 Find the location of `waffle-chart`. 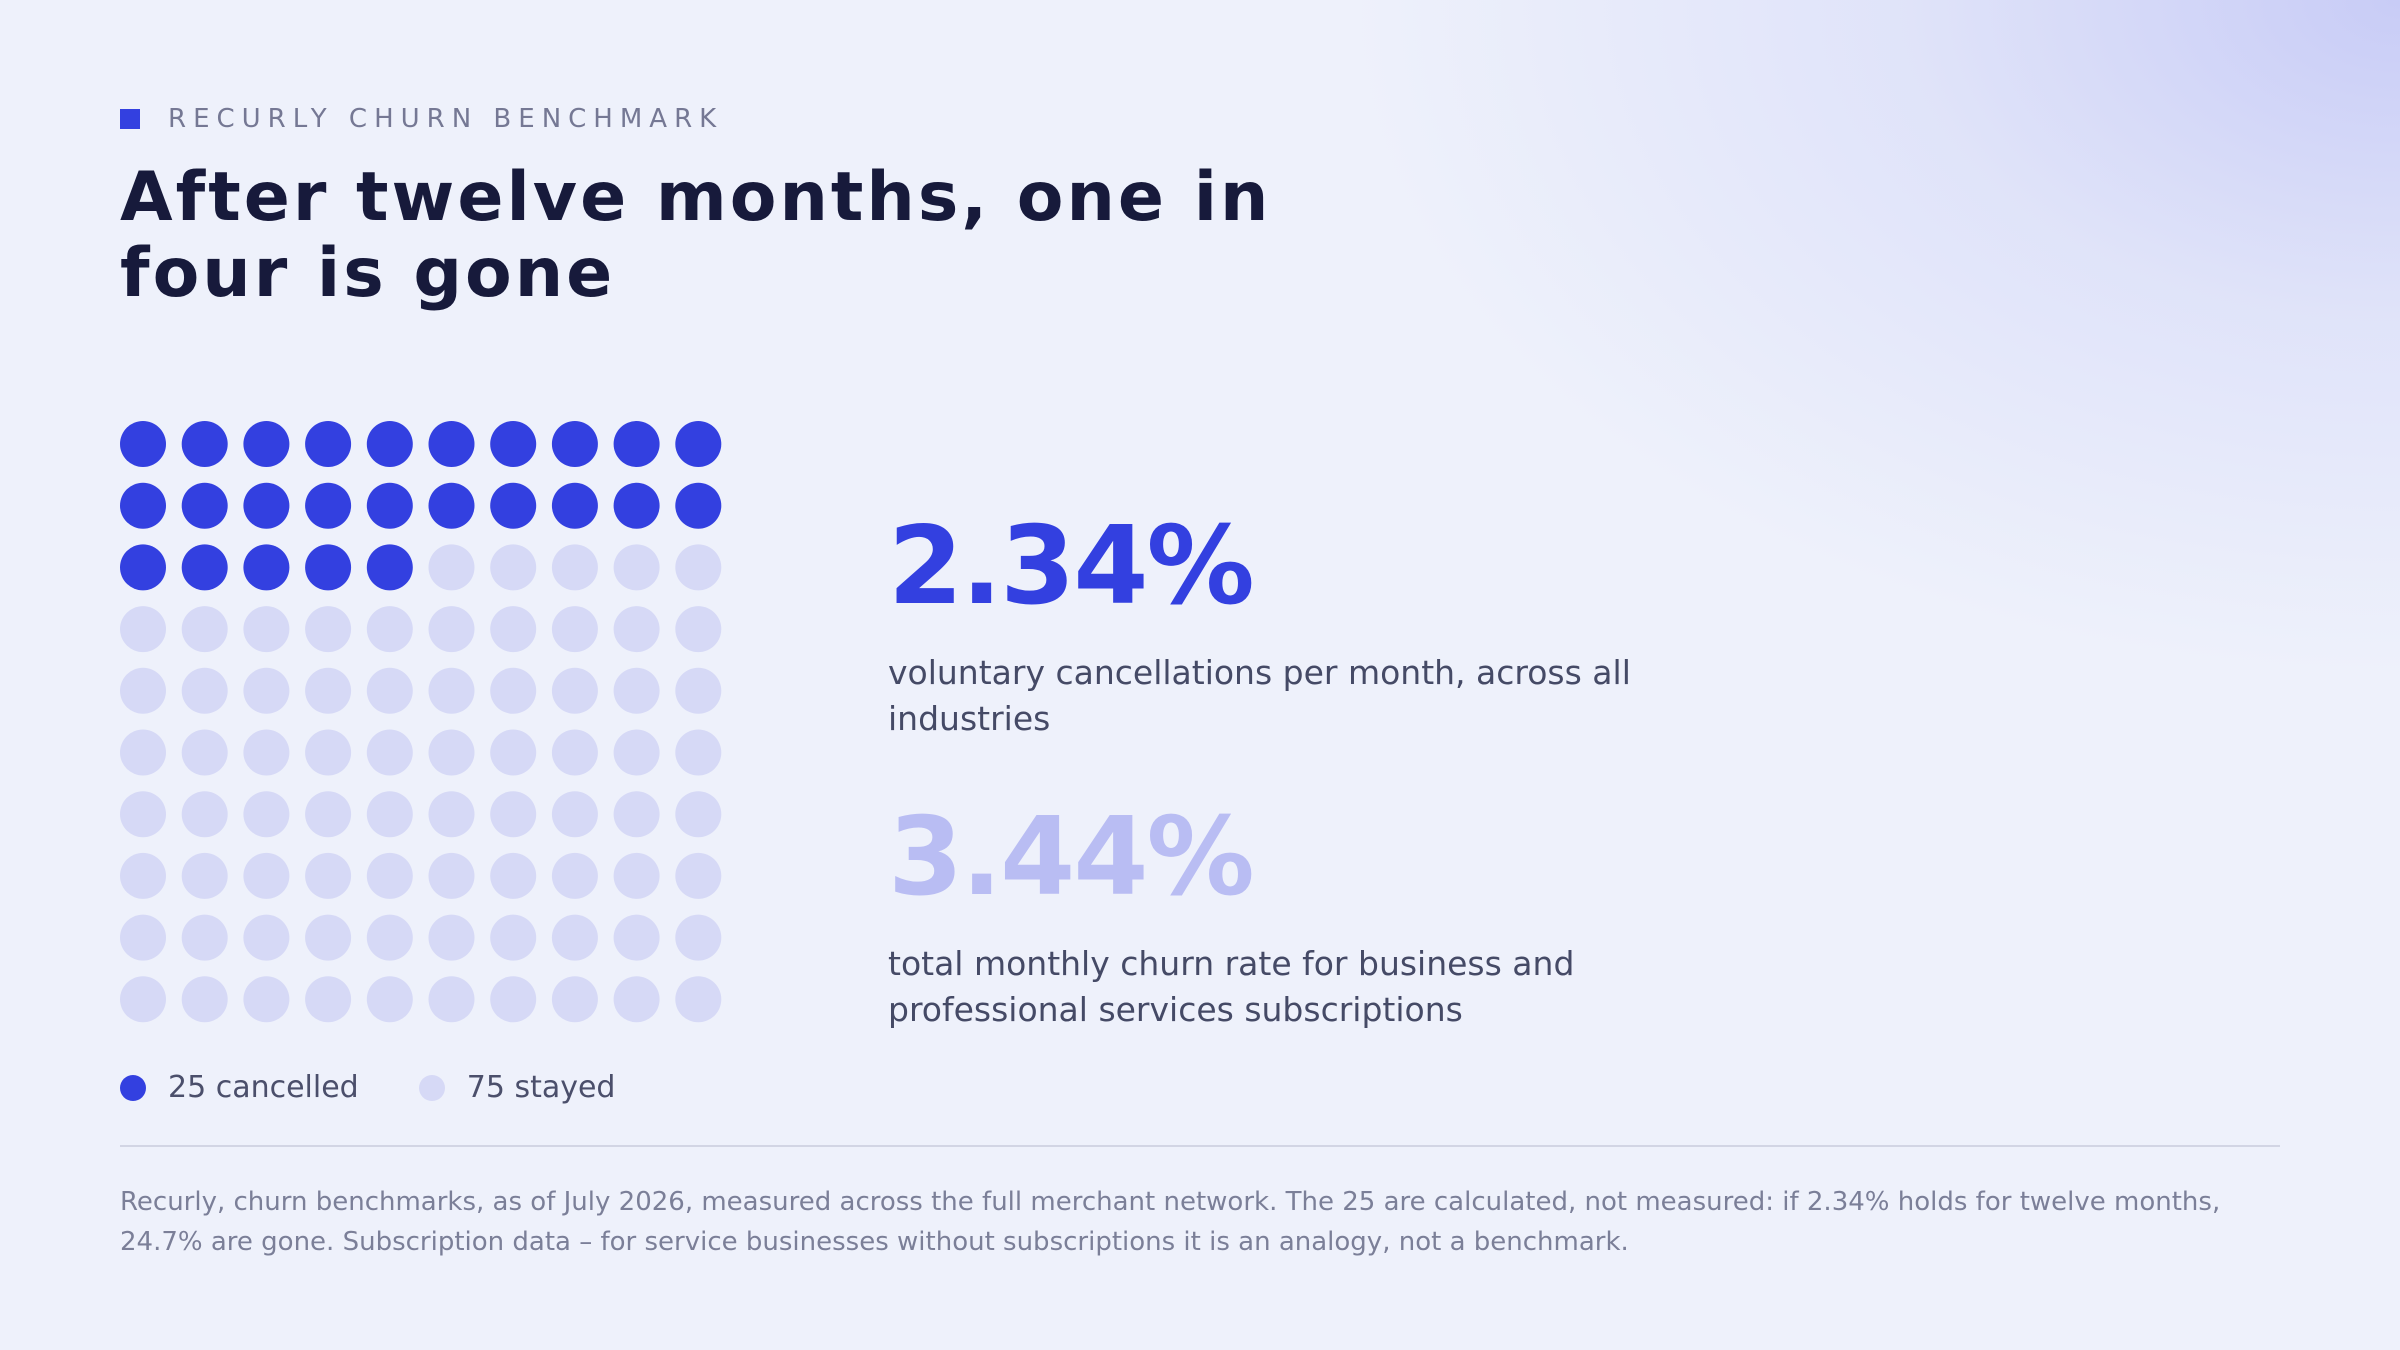

waffle-chart is located at coordinates (421, 722).